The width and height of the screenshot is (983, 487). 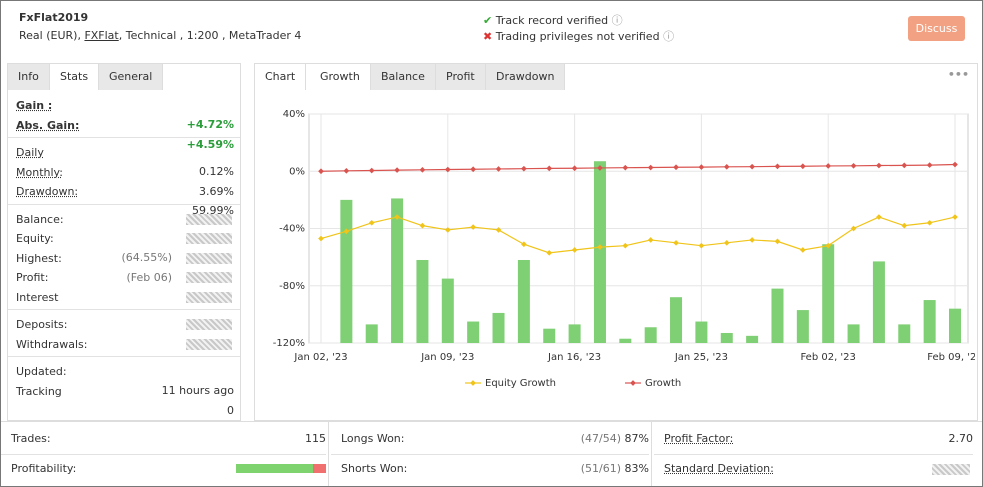 What do you see at coordinates (41, 371) in the screenshot?
I see `stat-label: Updated:` at bounding box center [41, 371].